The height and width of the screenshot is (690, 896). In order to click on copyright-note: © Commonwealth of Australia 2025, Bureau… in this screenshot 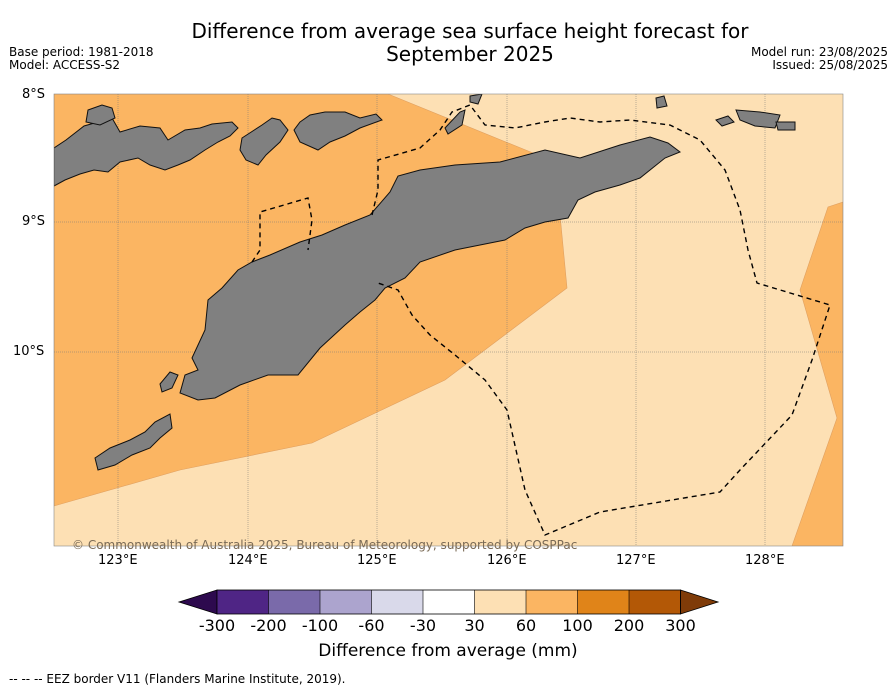, I will do `click(325, 545)`.